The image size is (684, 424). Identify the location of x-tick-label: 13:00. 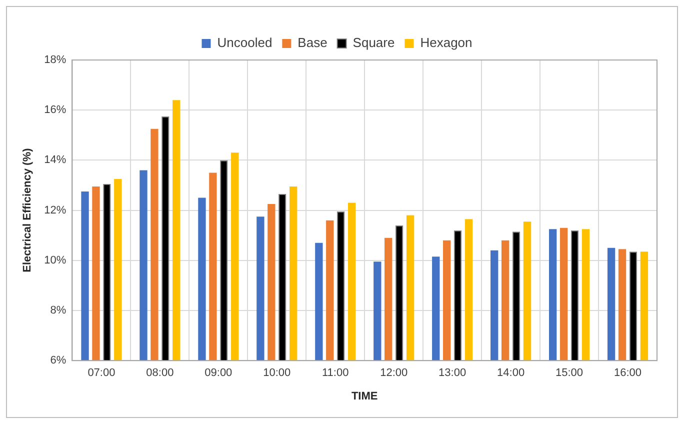
(452, 373).